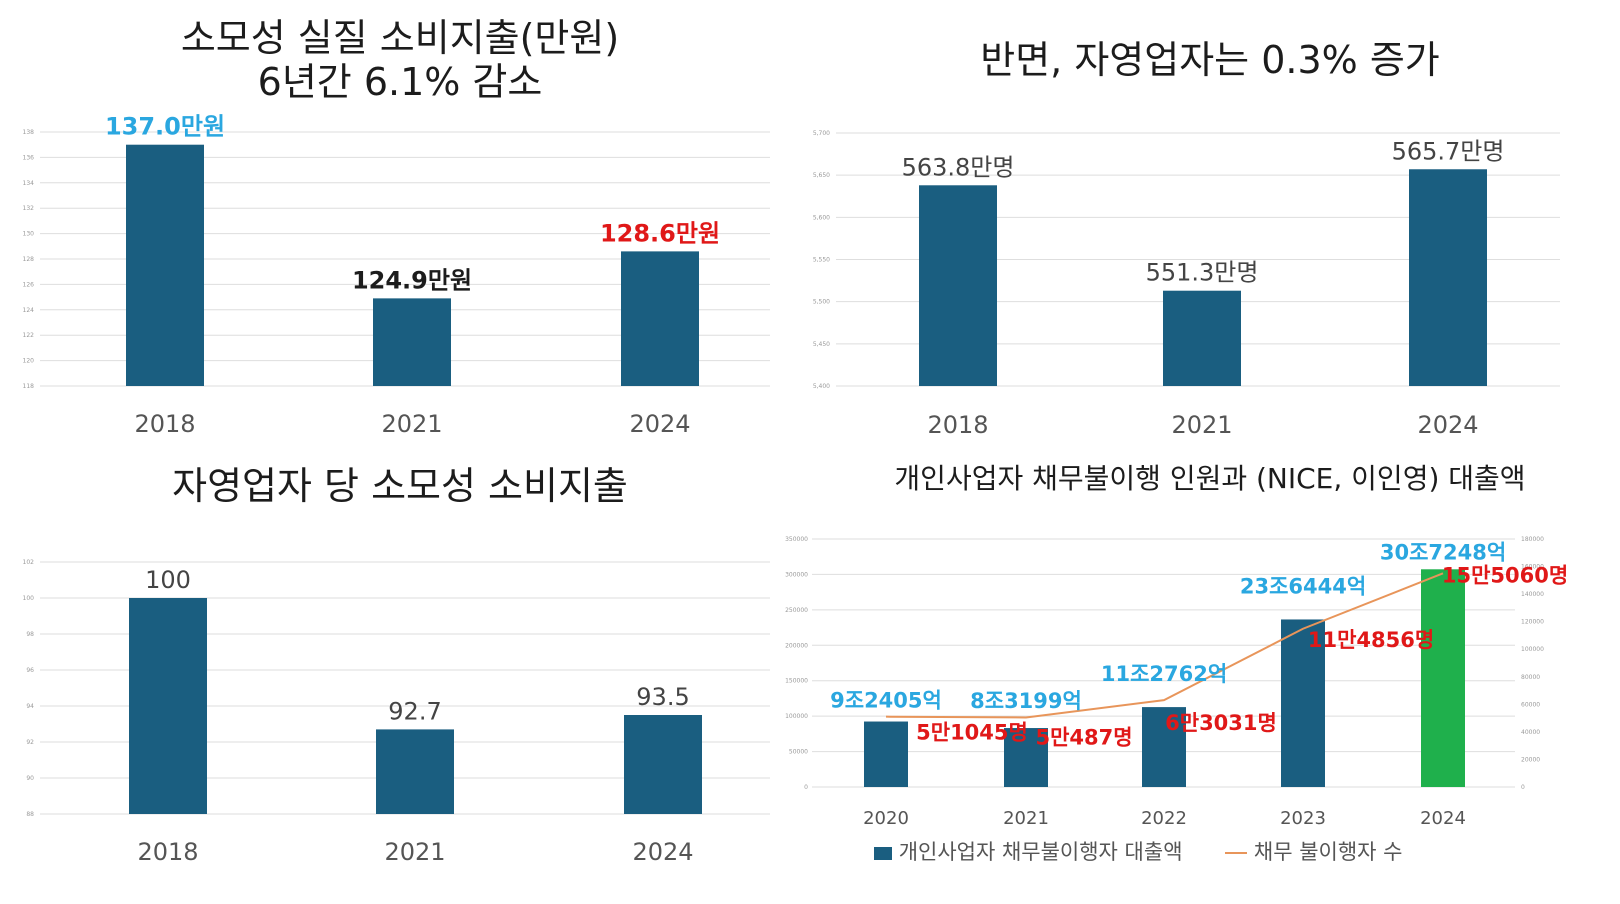  I want to click on legend-label-line: 채무 불이행자 수, so click(1328, 852).